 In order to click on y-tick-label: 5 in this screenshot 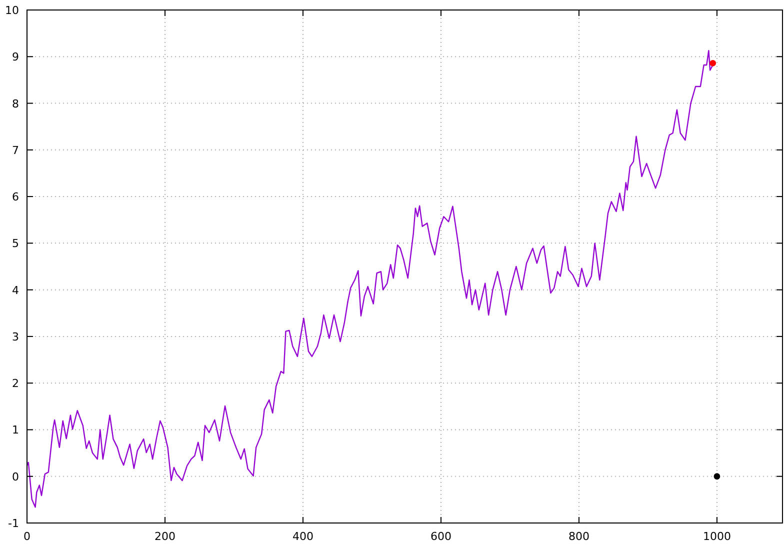, I will do `click(15, 243)`.